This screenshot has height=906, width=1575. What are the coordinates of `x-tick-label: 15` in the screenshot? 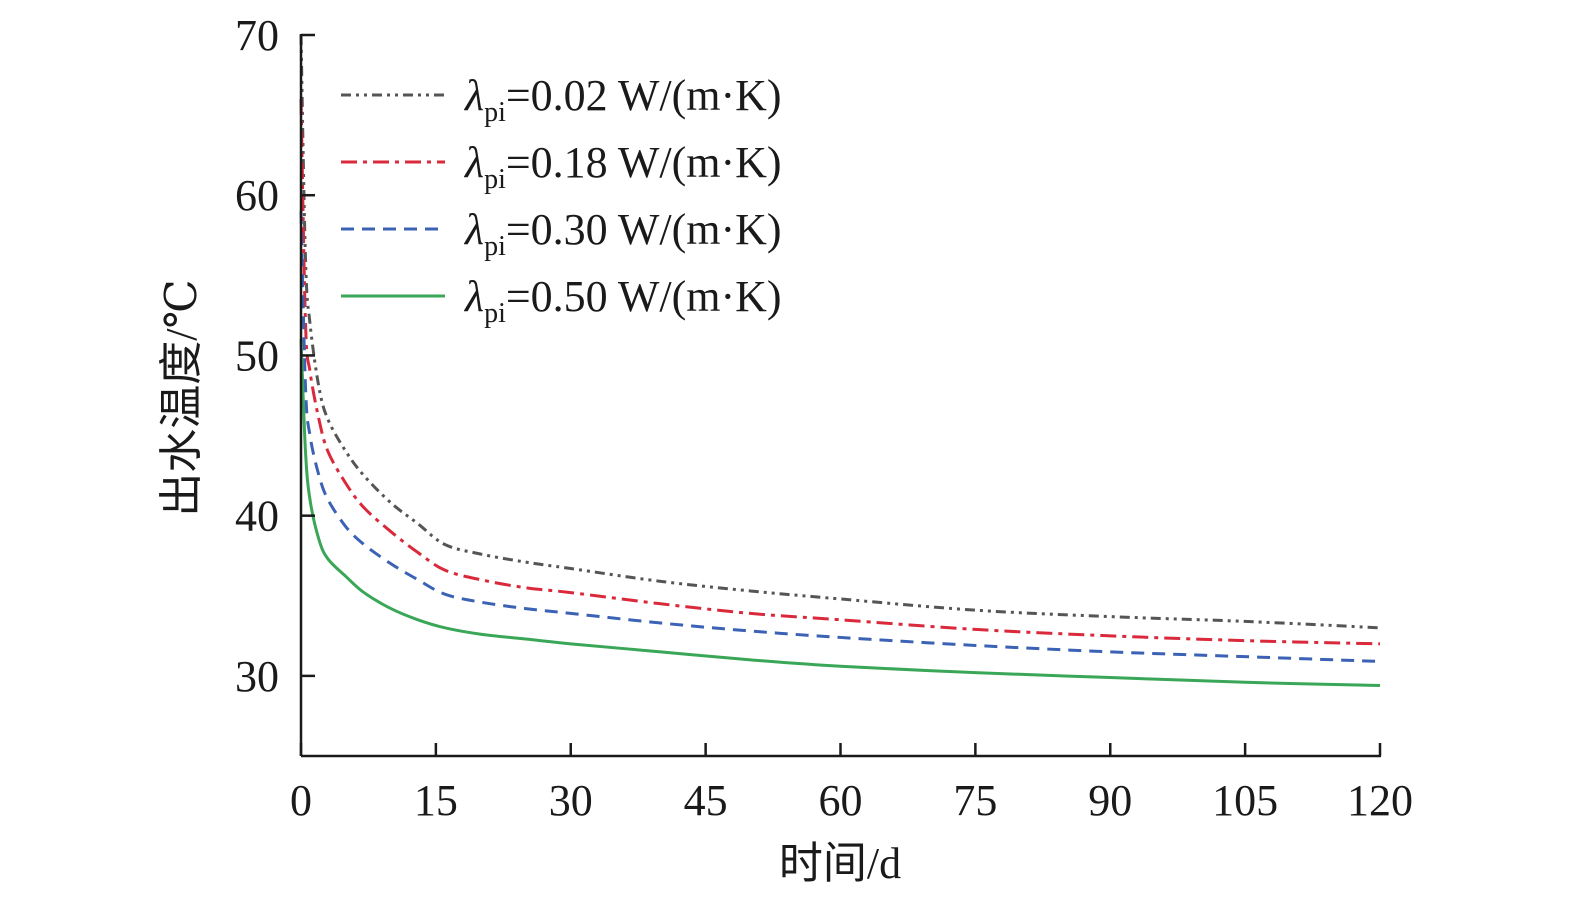 It's located at (436, 800).